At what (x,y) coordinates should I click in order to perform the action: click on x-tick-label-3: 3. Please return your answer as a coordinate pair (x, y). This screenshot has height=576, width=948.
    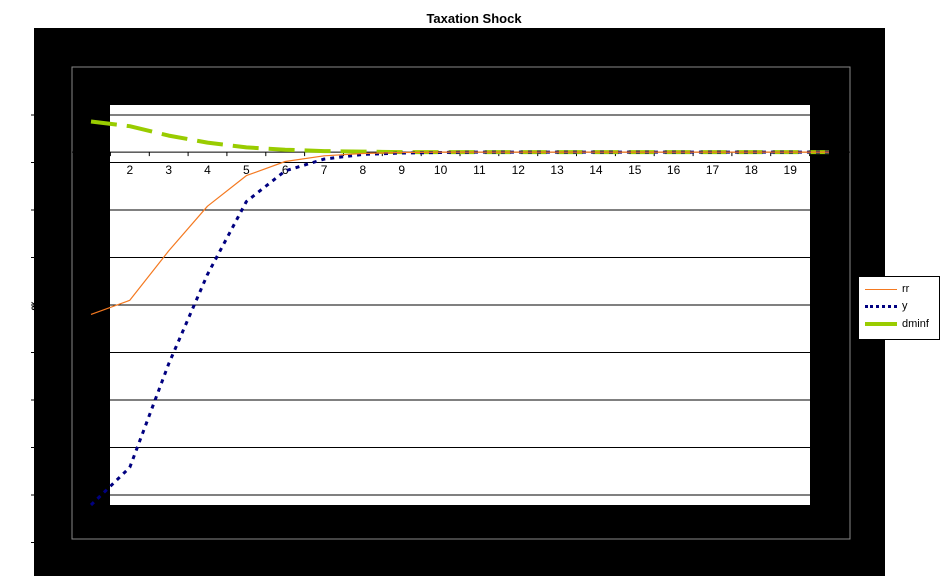
    Looking at the image, I should click on (168, 170).